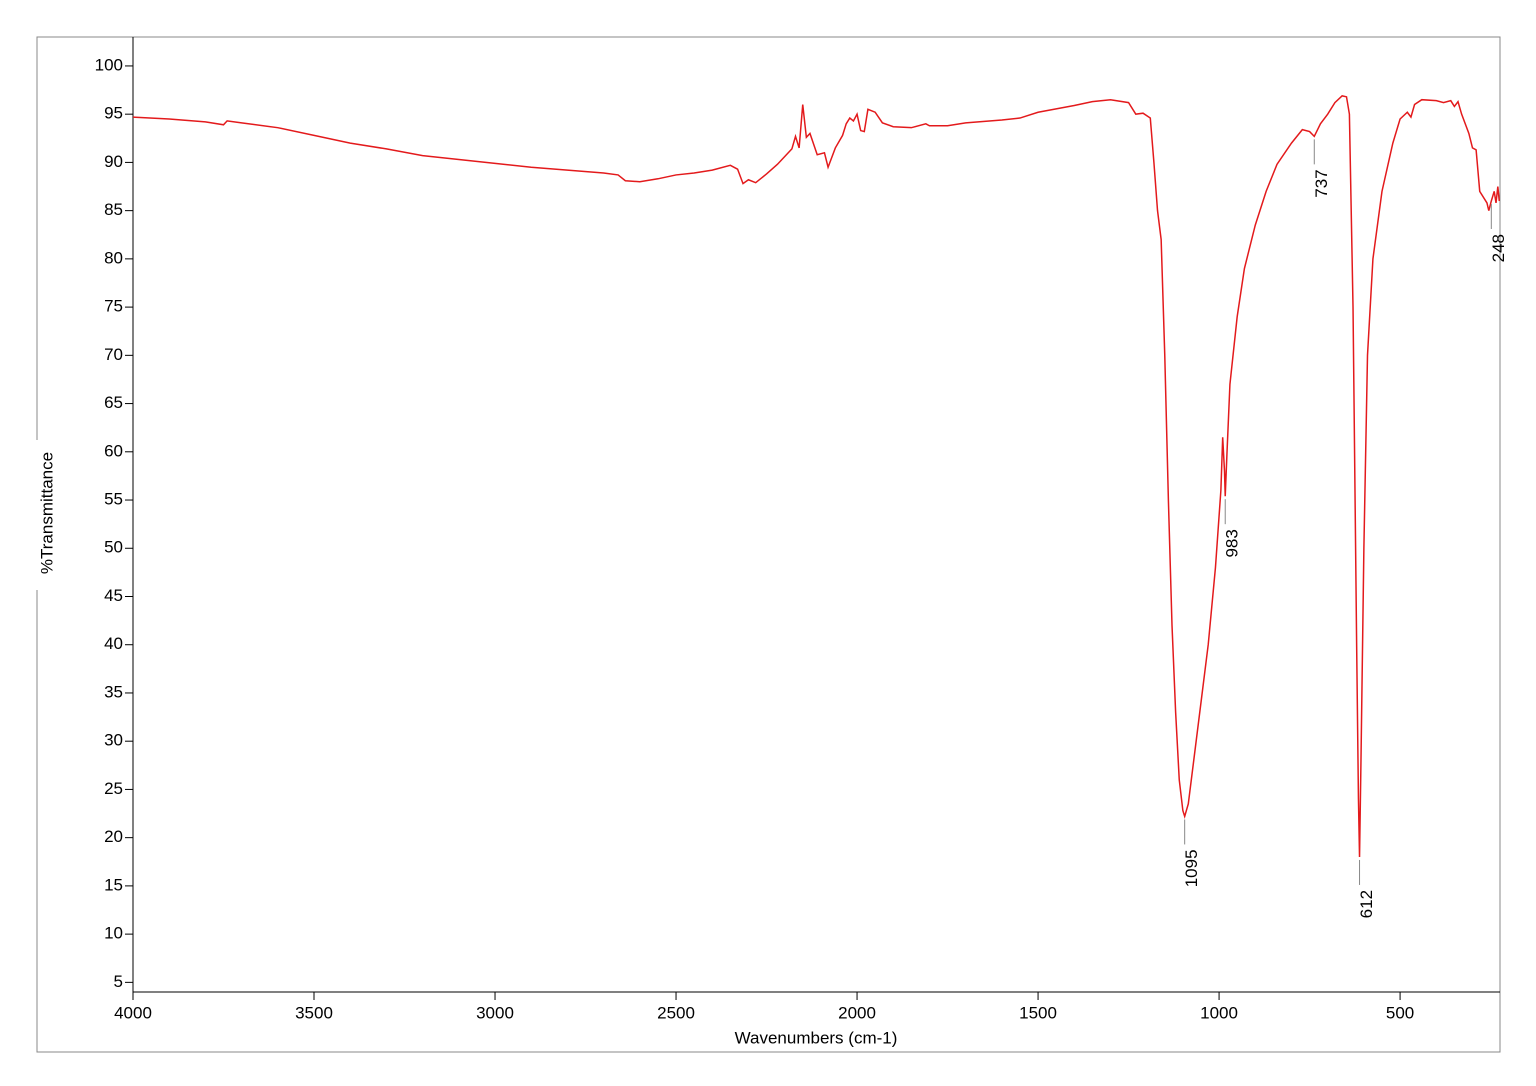 Image resolution: width=1536 pixels, height=1086 pixels. I want to click on peak-label: 1095, so click(1191, 868).